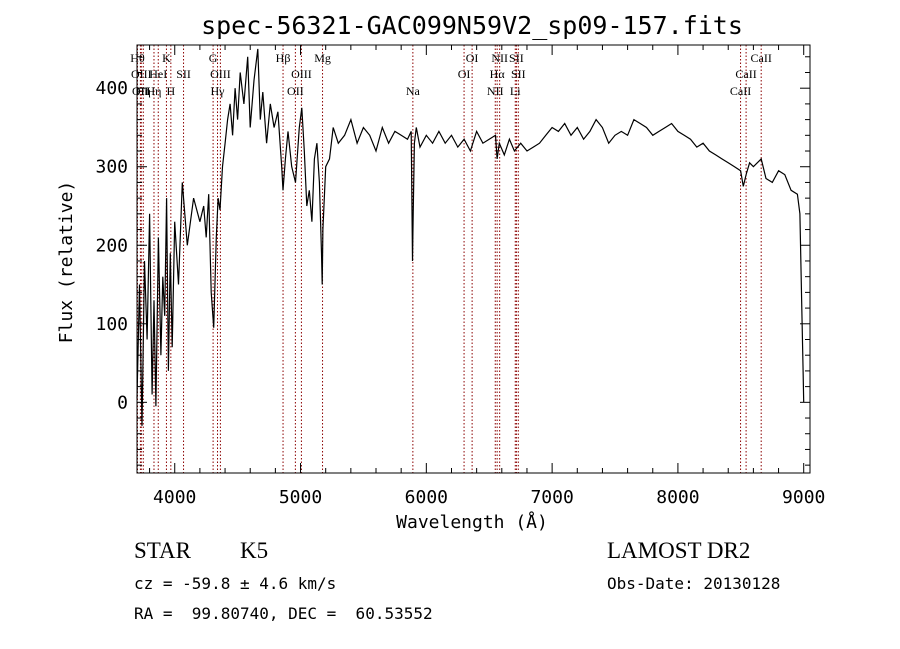  I want to click on y-tick-label: 300, so click(111, 167).